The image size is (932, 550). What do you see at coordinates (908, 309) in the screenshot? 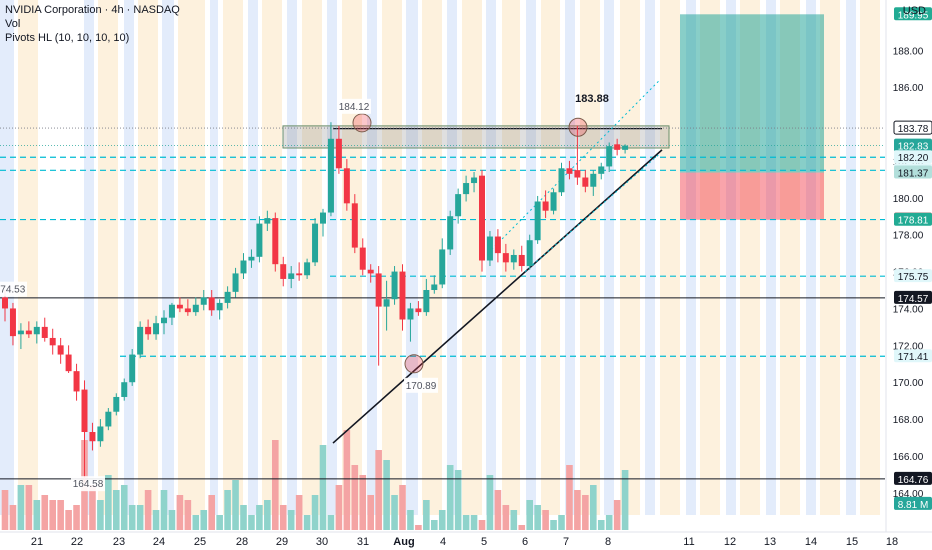
I see `price-tick-label: 174.00` at bounding box center [908, 309].